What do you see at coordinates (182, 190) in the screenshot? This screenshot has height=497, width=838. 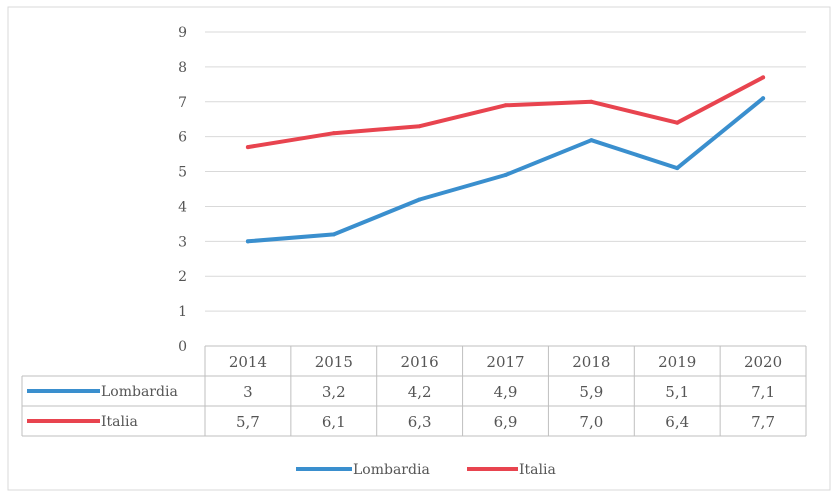 I see `y-axis-ticks: 0 1 2 3 4 5 6 7 8 9` at bounding box center [182, 190].